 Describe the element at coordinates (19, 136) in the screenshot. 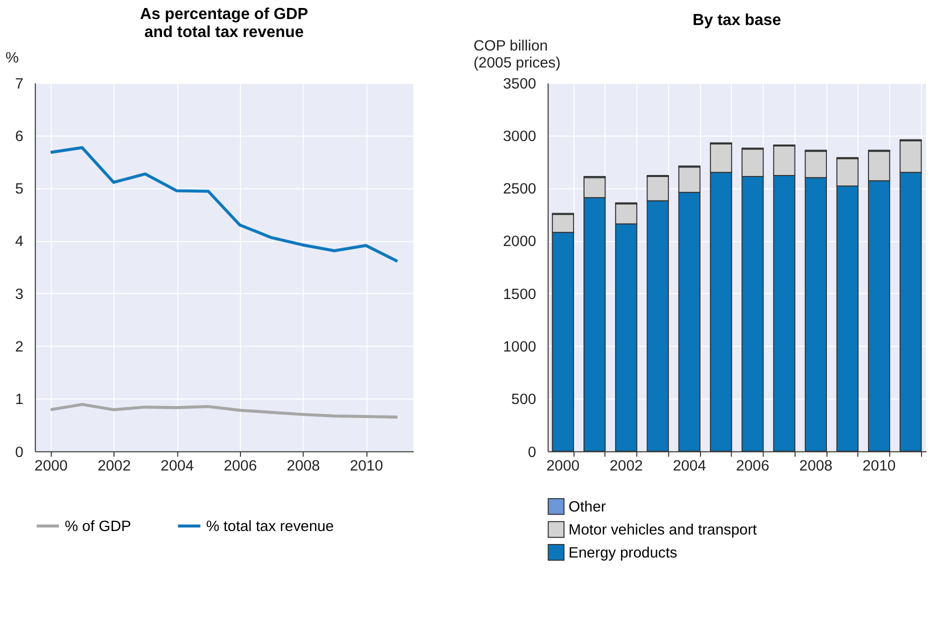

I see `y-tick-label: 6` at that location.